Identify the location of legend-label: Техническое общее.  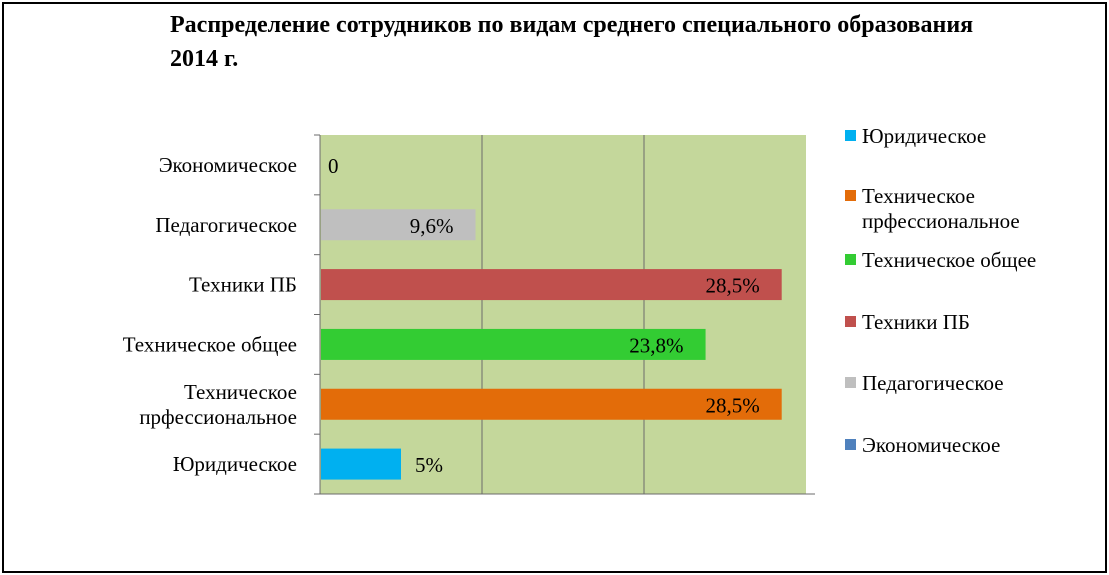
(949, 260).